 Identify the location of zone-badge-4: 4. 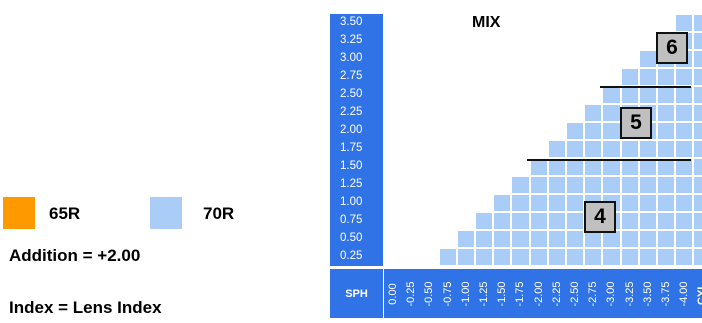
(600, 217).